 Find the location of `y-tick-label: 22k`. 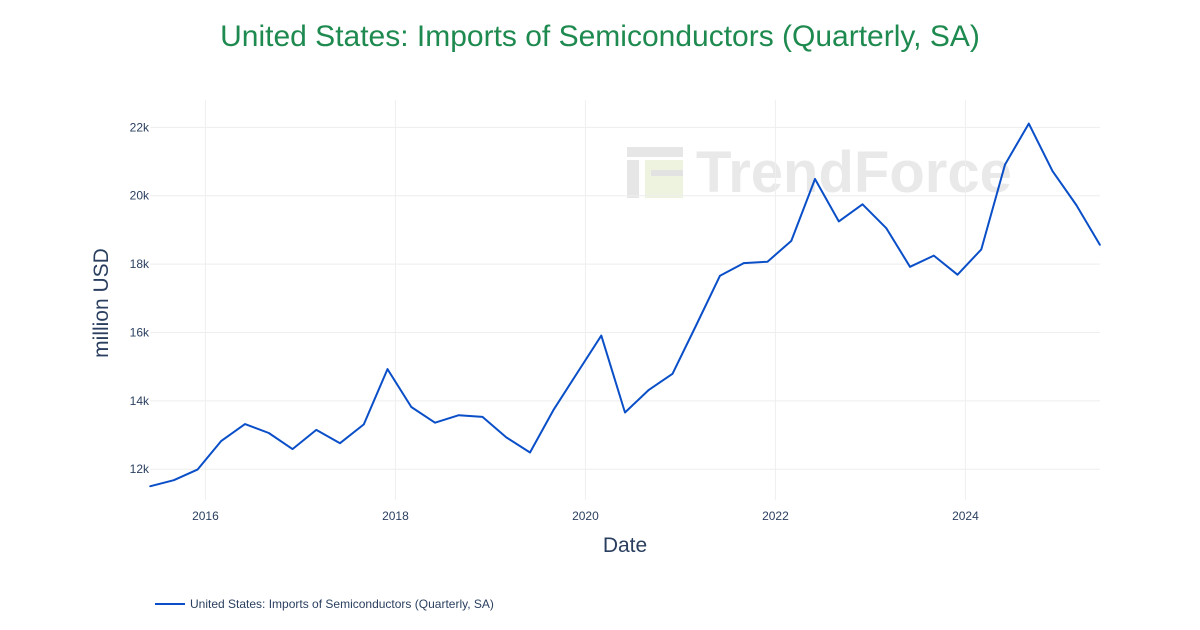

y-tick-label: 22k is located at coordinates (140, 127).